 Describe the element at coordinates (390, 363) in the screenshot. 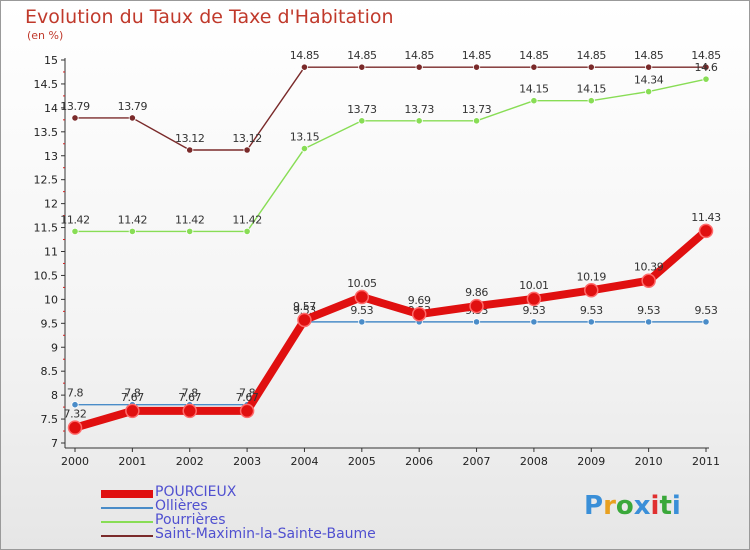

I see `series-line` at that location.